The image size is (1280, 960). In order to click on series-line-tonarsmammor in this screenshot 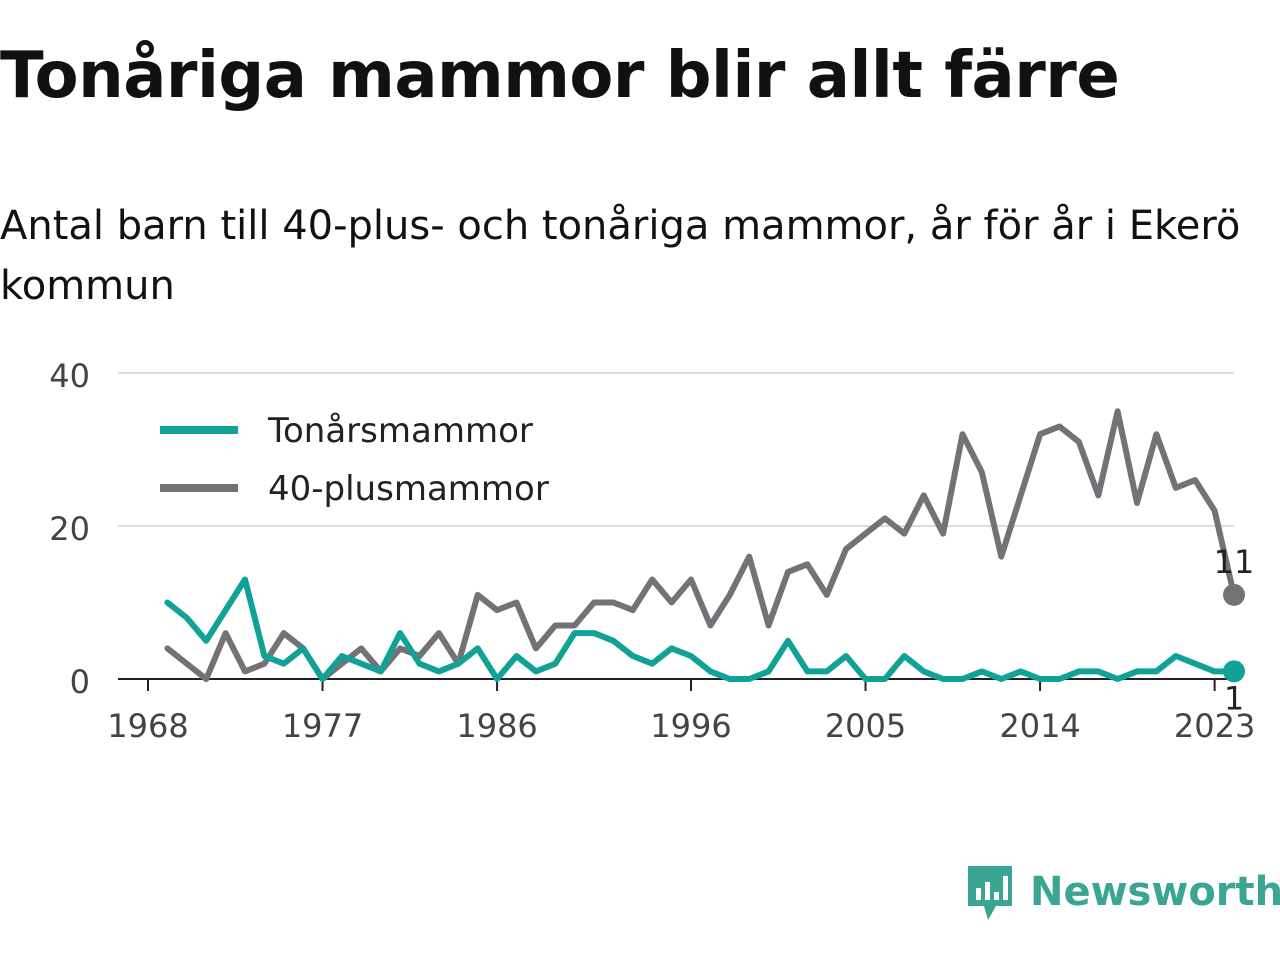, I will do `click(700, 629)`.